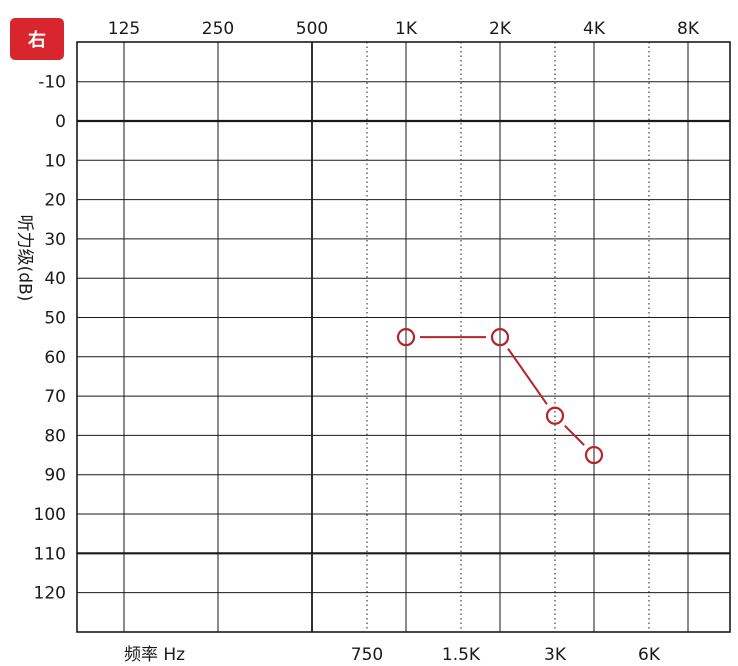 This screenshot has height=666, width=738. Describe the element at coordinates (55, 476) in the screenshot. I see `y-tick-label: 90` at that location.